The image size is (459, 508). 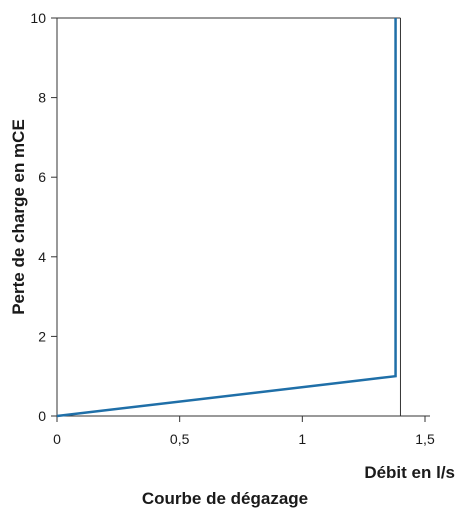 I want to click on y-axis-title: Perte de charge en mCE, so click(x=18, y=217).